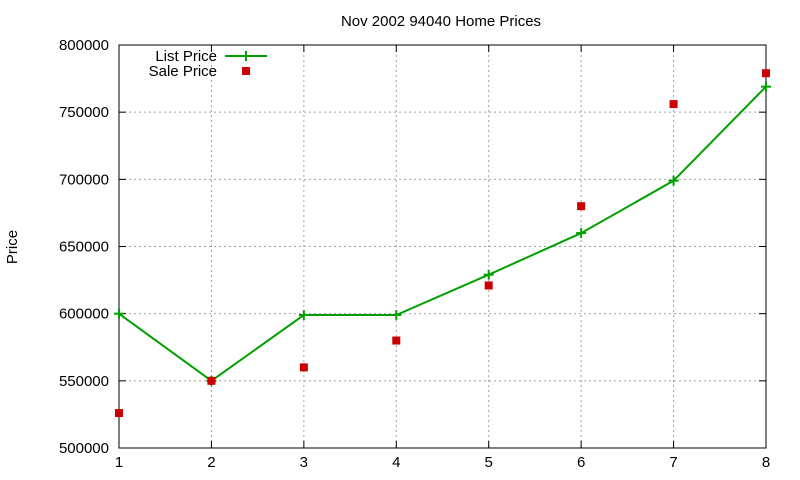 The width and height of the screenshot is (800, 480). Describe the element at coordinates (396, 462) in the screenshot. I see `x-tick-label: 4` at that location.